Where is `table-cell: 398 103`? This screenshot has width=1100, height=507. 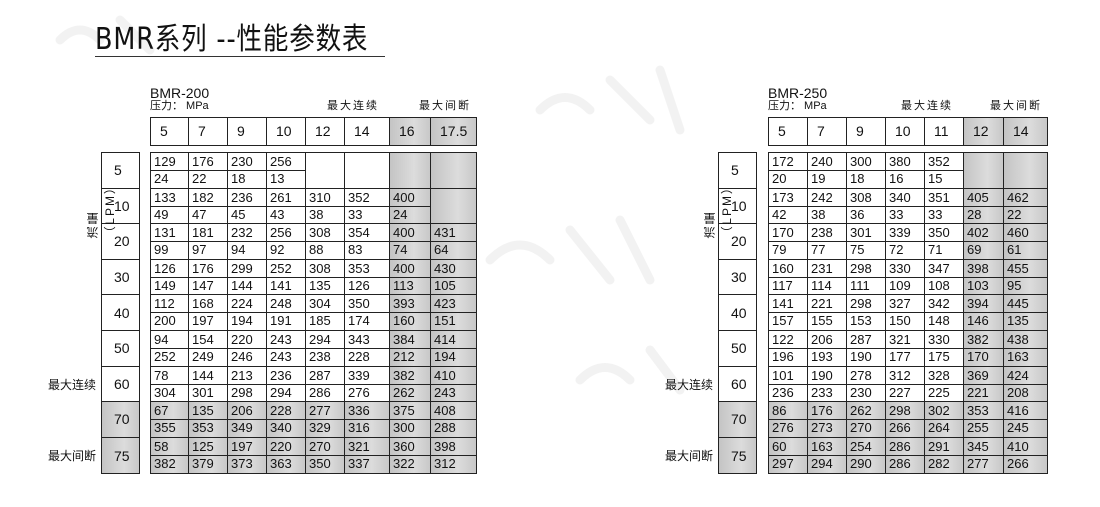
table-cell: 398 103 is located at coordinates (984, 277).